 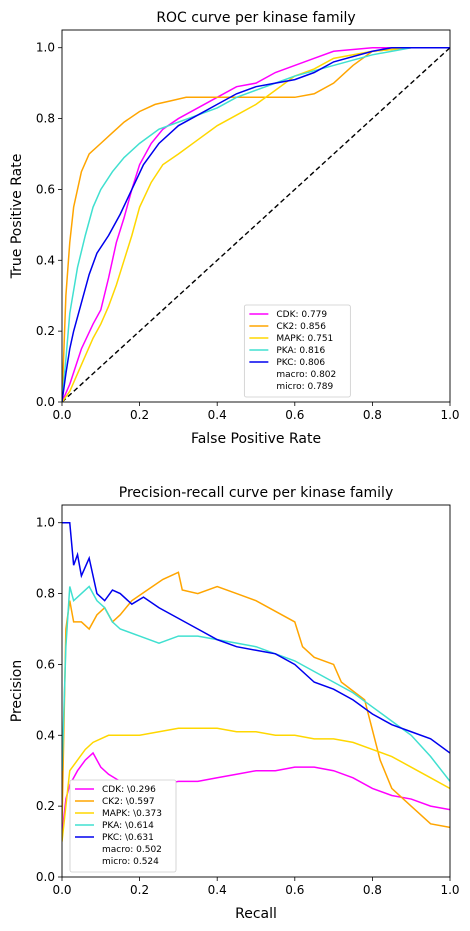 What do you see at coordinates (255, 18) in the screenshot?
I see `roc-title: ROC curve per kinase family` at bounding box center [255, 18].